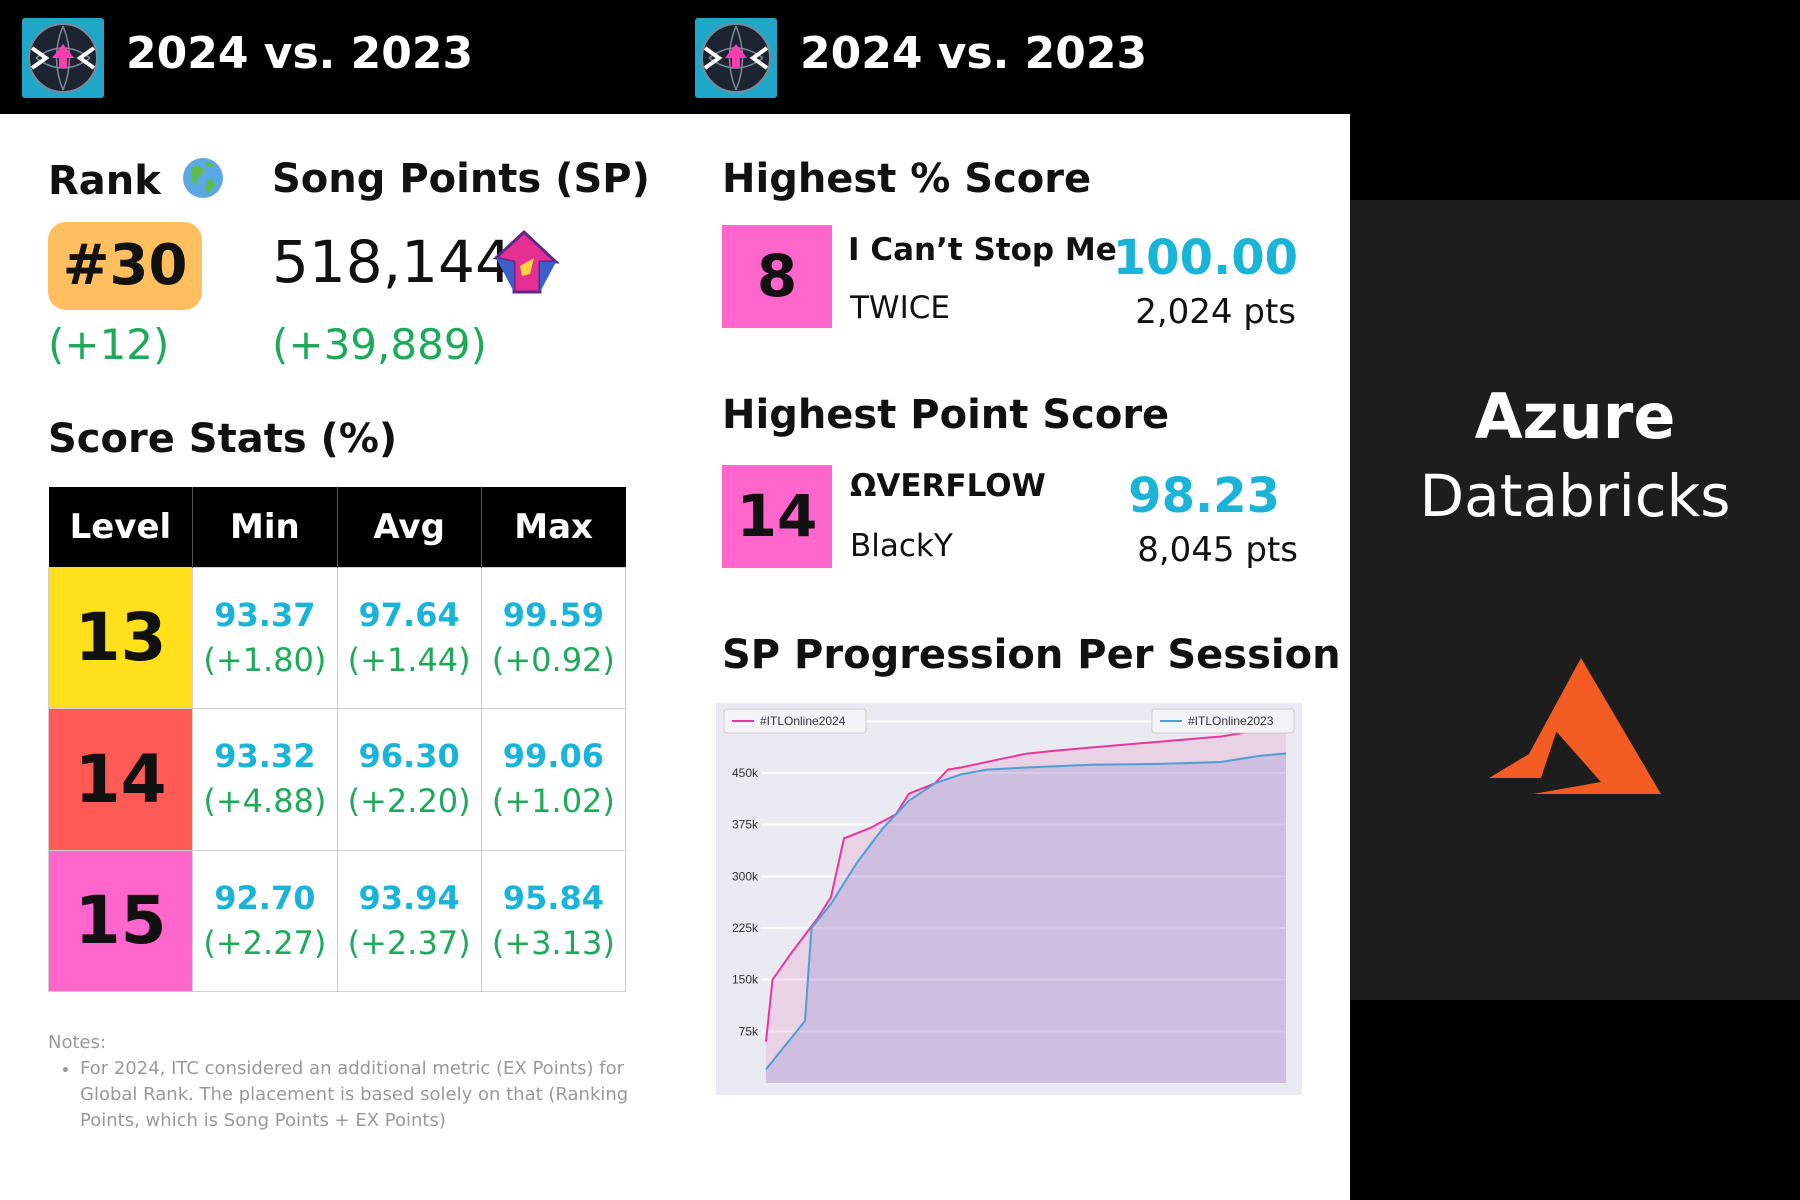 The height and width of the screenshot is (1200, 1800). What do you see at coordinates (265, 779) in the screenshot?
I see `stat-cell: 93.32 (+4.88)` at bounding box center [265, 779].